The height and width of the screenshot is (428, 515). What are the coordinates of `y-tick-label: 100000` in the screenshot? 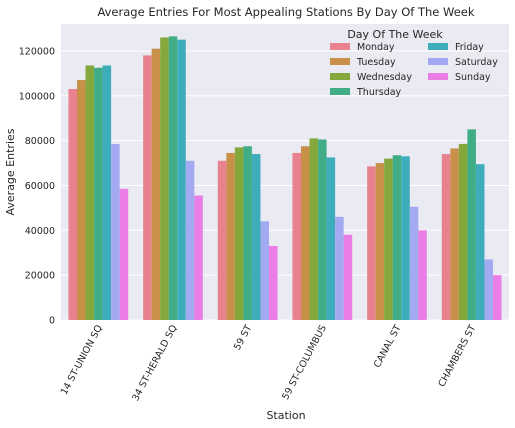 It's located at (37, 96).